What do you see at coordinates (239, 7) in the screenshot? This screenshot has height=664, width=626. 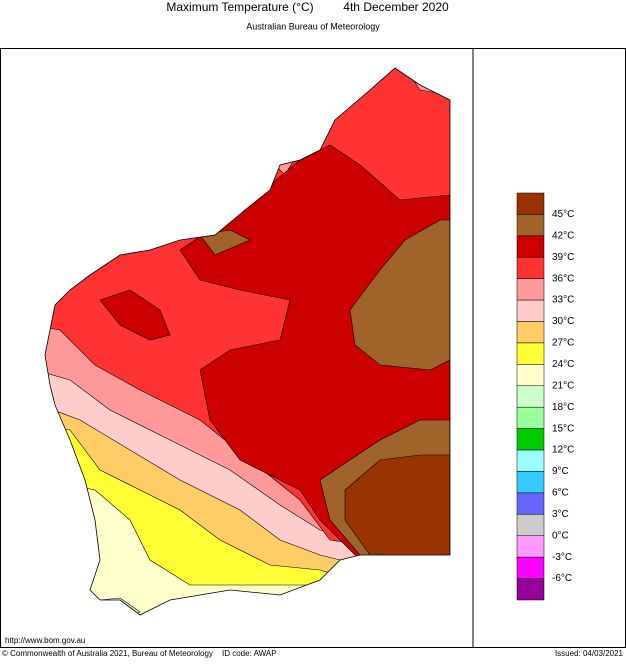 I see `title: Maximum Temperature (°C)` at bounding box center [239, 7].